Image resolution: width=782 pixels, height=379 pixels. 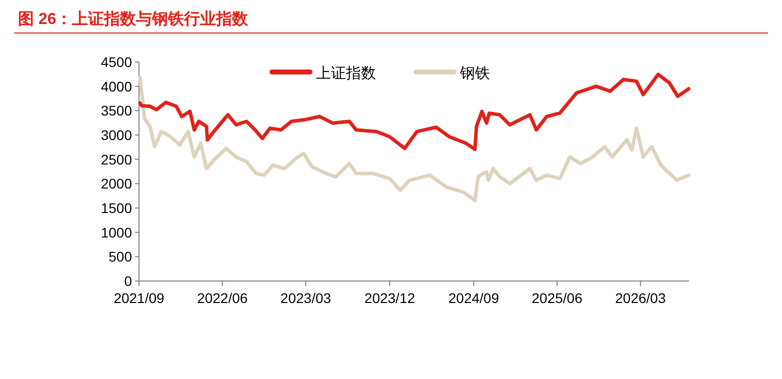 I want to click on x-tick-label: 2022/06, so click(x=222, y=298).